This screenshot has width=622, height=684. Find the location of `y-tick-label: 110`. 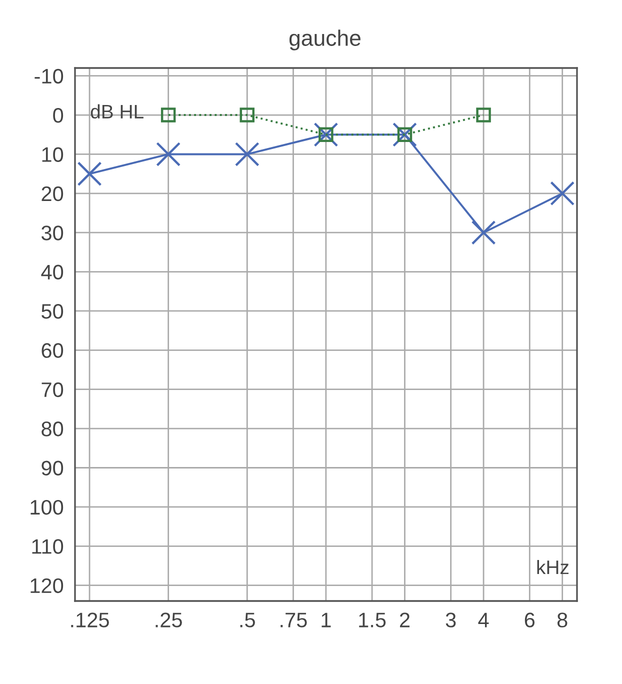

y-tick-label: 110 is located at coordinates (48, 546).